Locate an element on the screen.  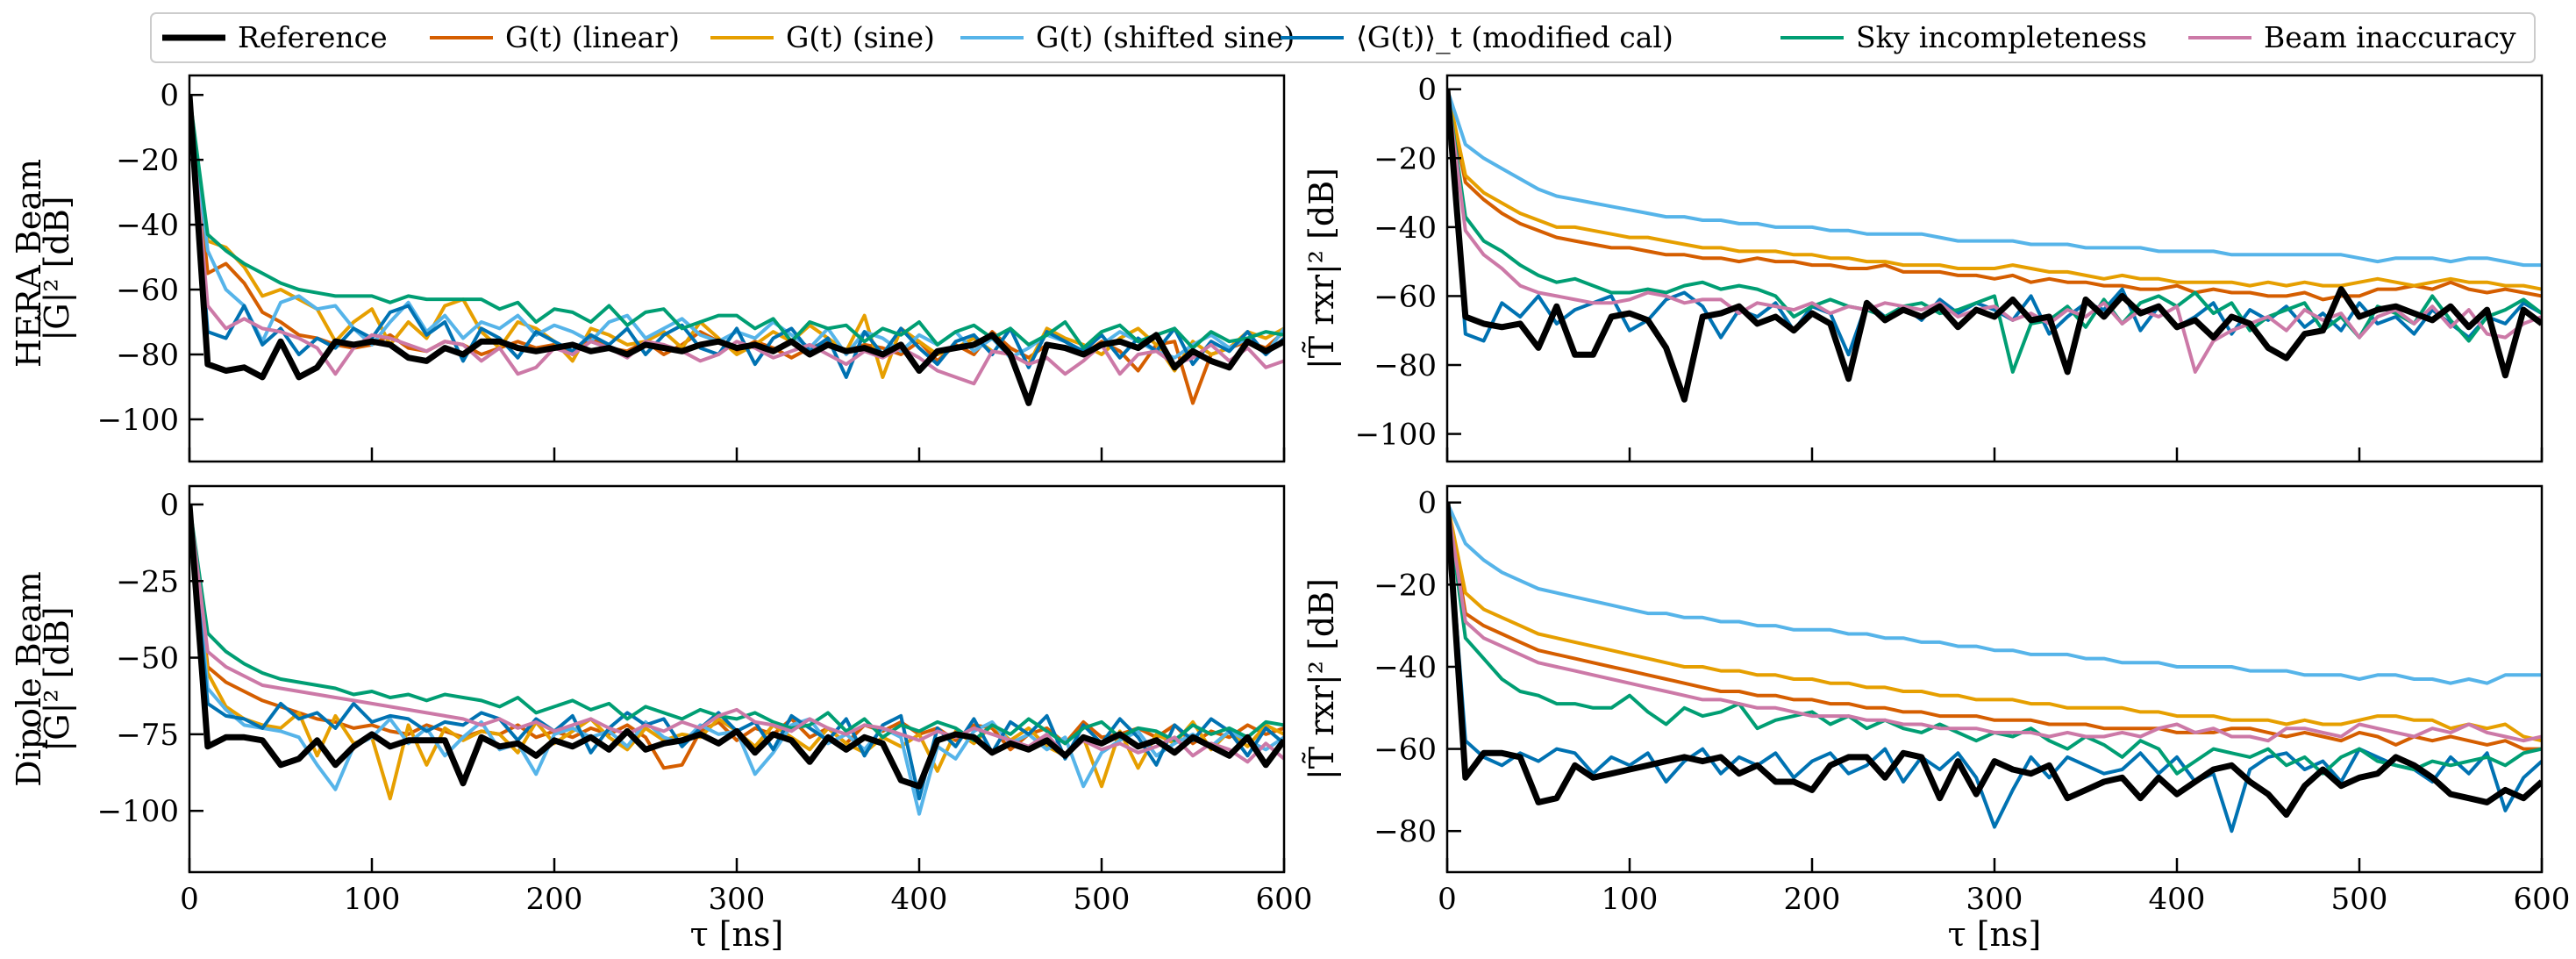
legend-label-sky: Sky incompleteness is located at coordinates (2002, 37).